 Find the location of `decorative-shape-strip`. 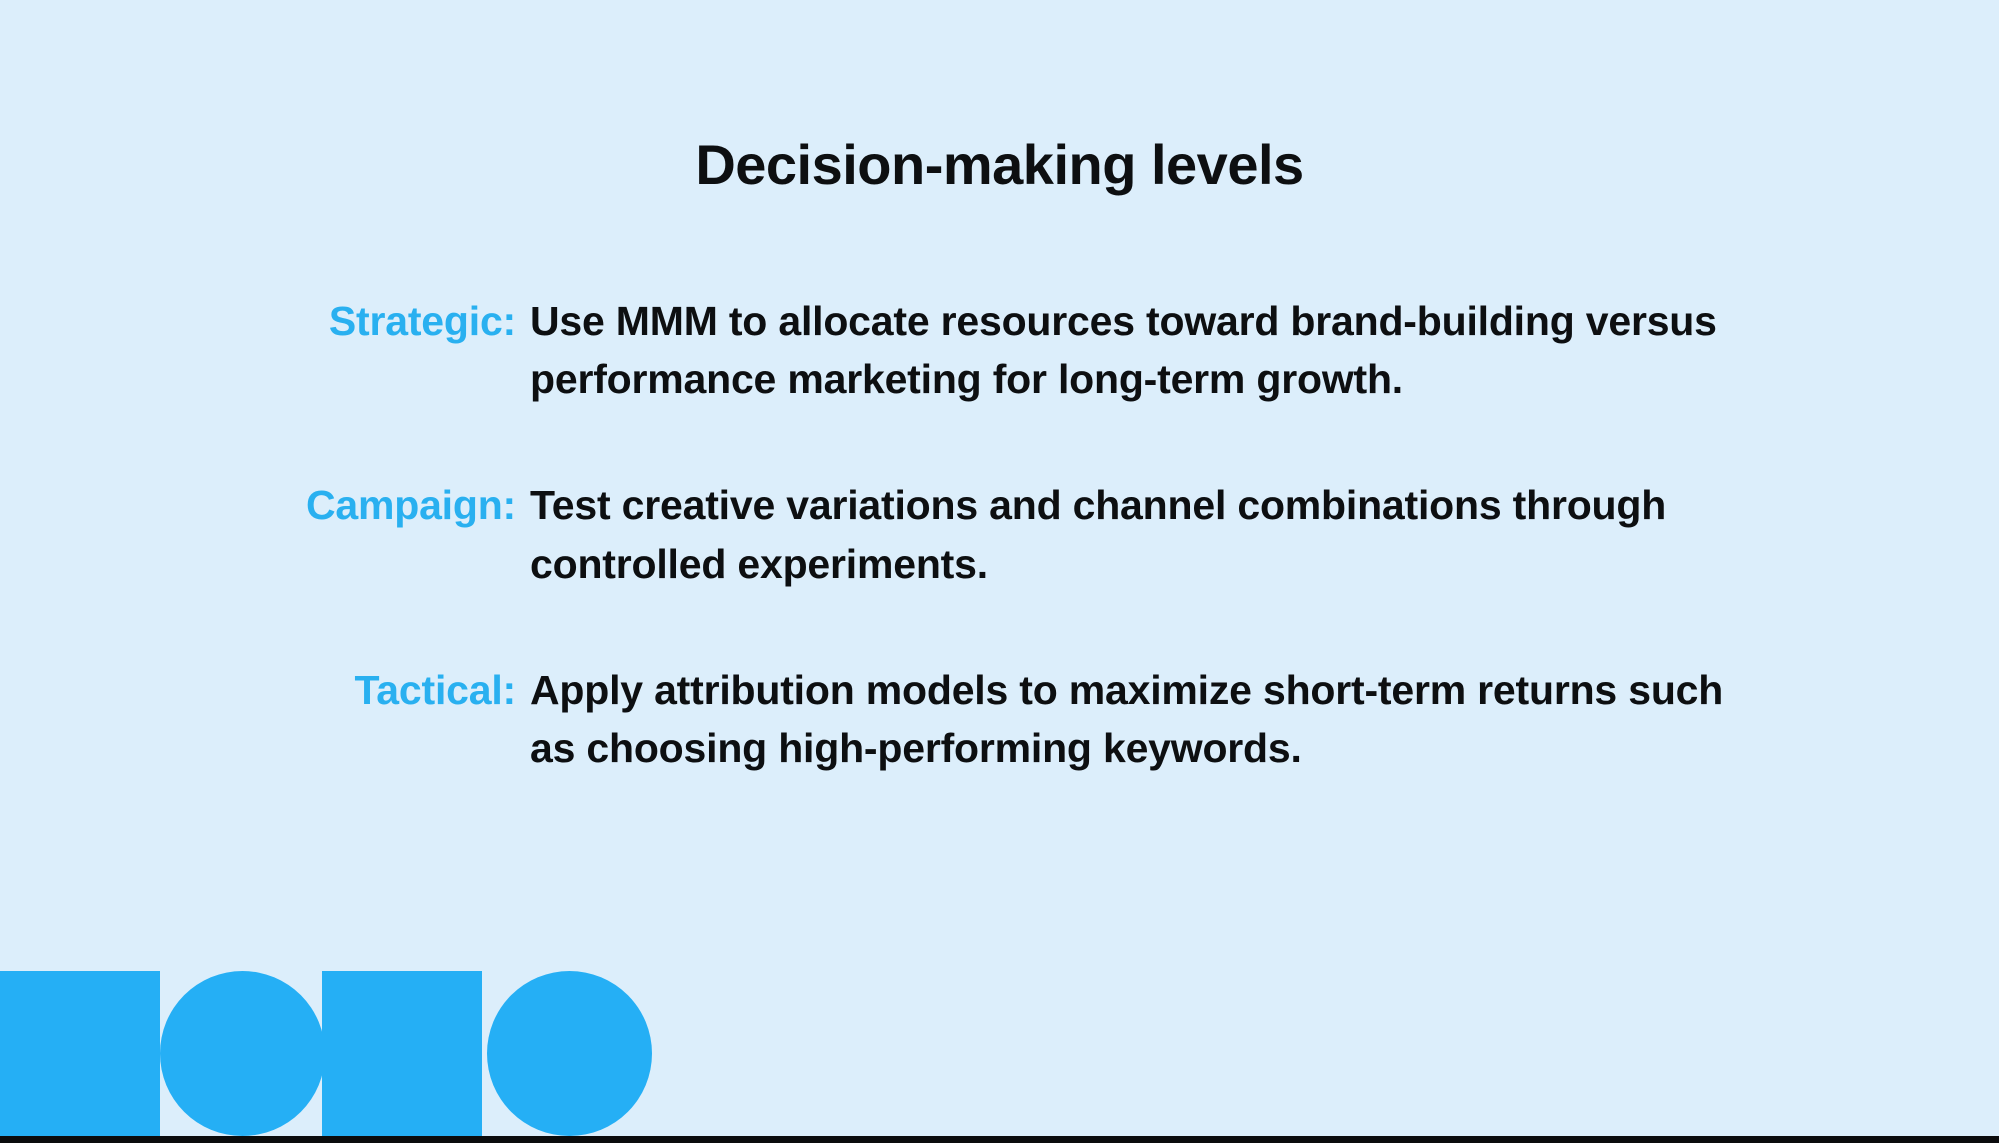

decorative-shape-strip is located at coordinates (330, 1053).